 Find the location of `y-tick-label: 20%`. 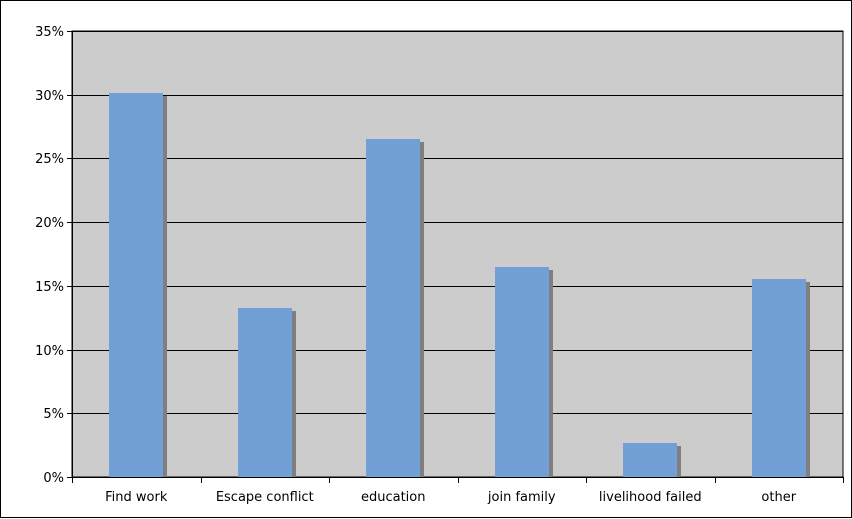

y-tick-label: 20% is located at coordinates (49, 223).